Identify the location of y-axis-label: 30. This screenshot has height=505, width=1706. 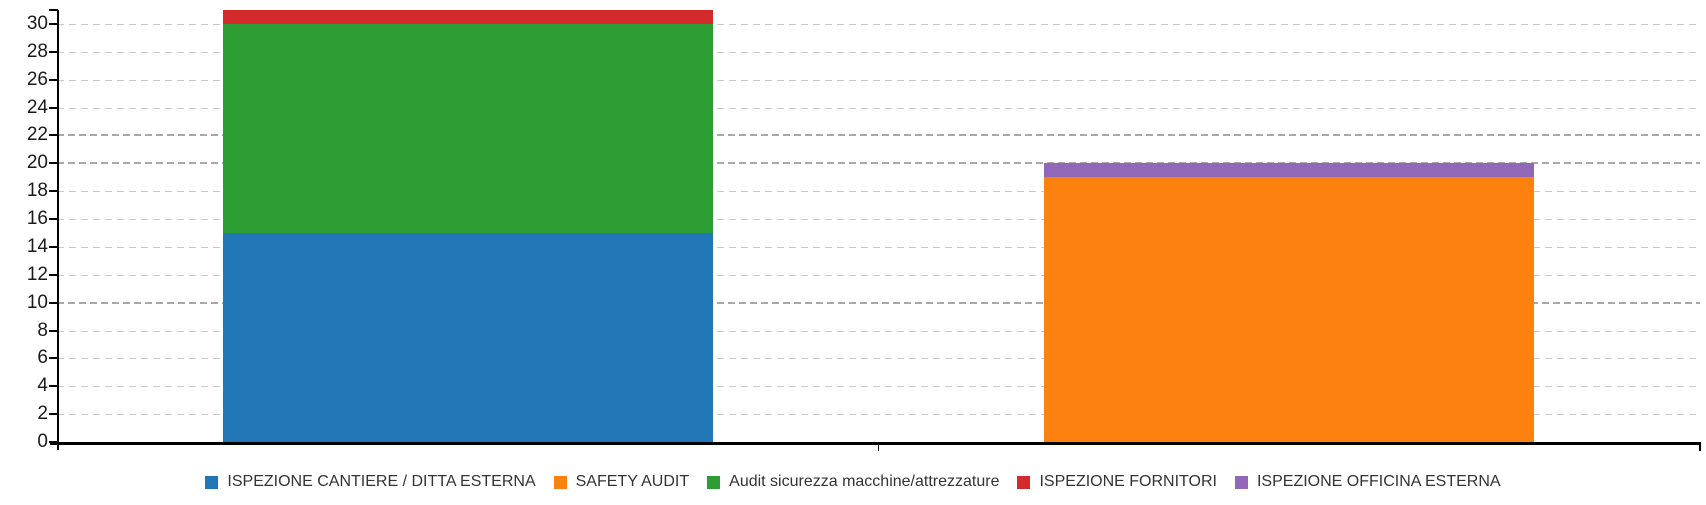
(37, 23).